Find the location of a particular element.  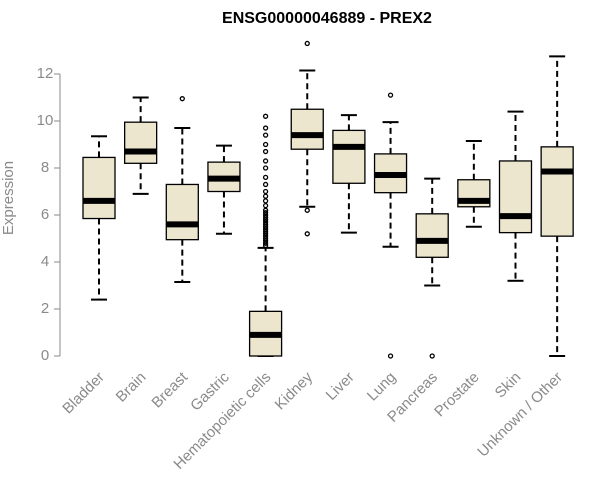

box-liver is located at coordinates (349, 174).